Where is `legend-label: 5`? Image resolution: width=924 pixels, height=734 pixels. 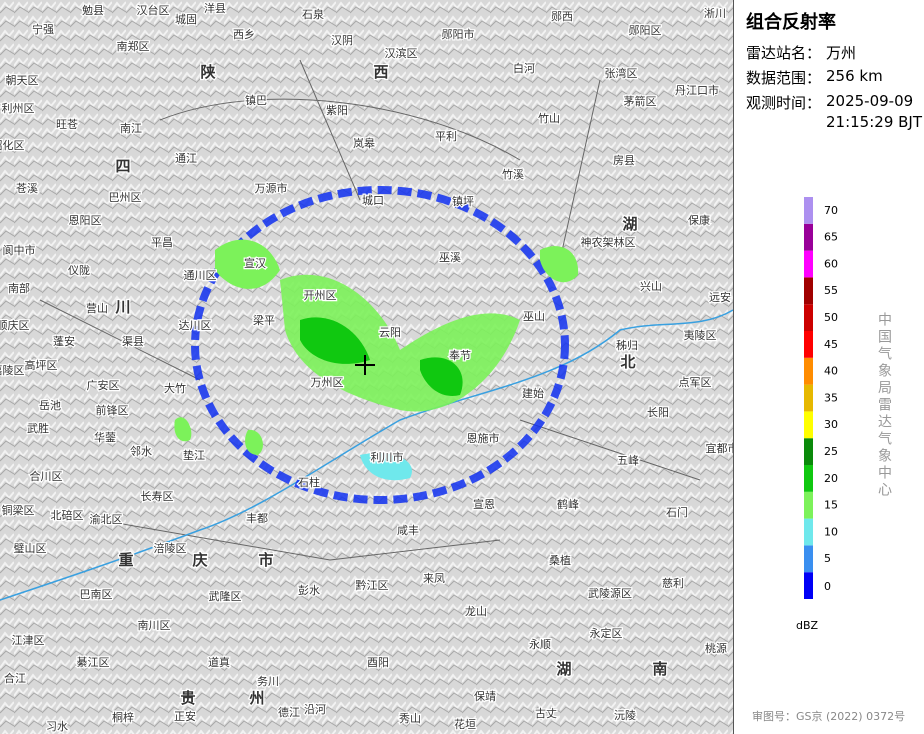 legend-label: 5 is located at coordinates (827, 558).